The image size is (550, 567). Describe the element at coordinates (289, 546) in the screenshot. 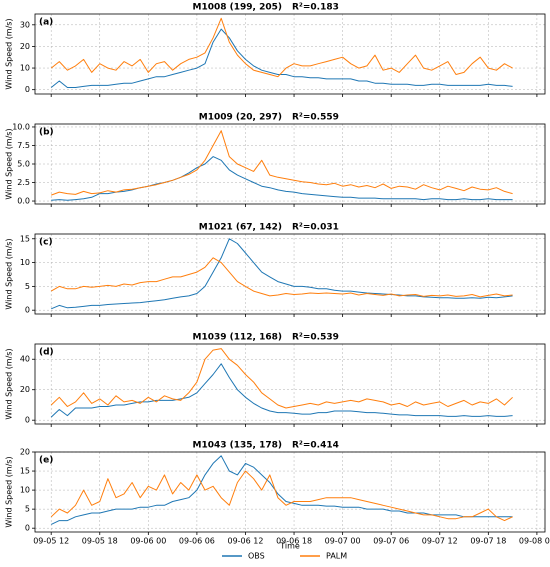

I see `x-axis-label: Time` at that location.